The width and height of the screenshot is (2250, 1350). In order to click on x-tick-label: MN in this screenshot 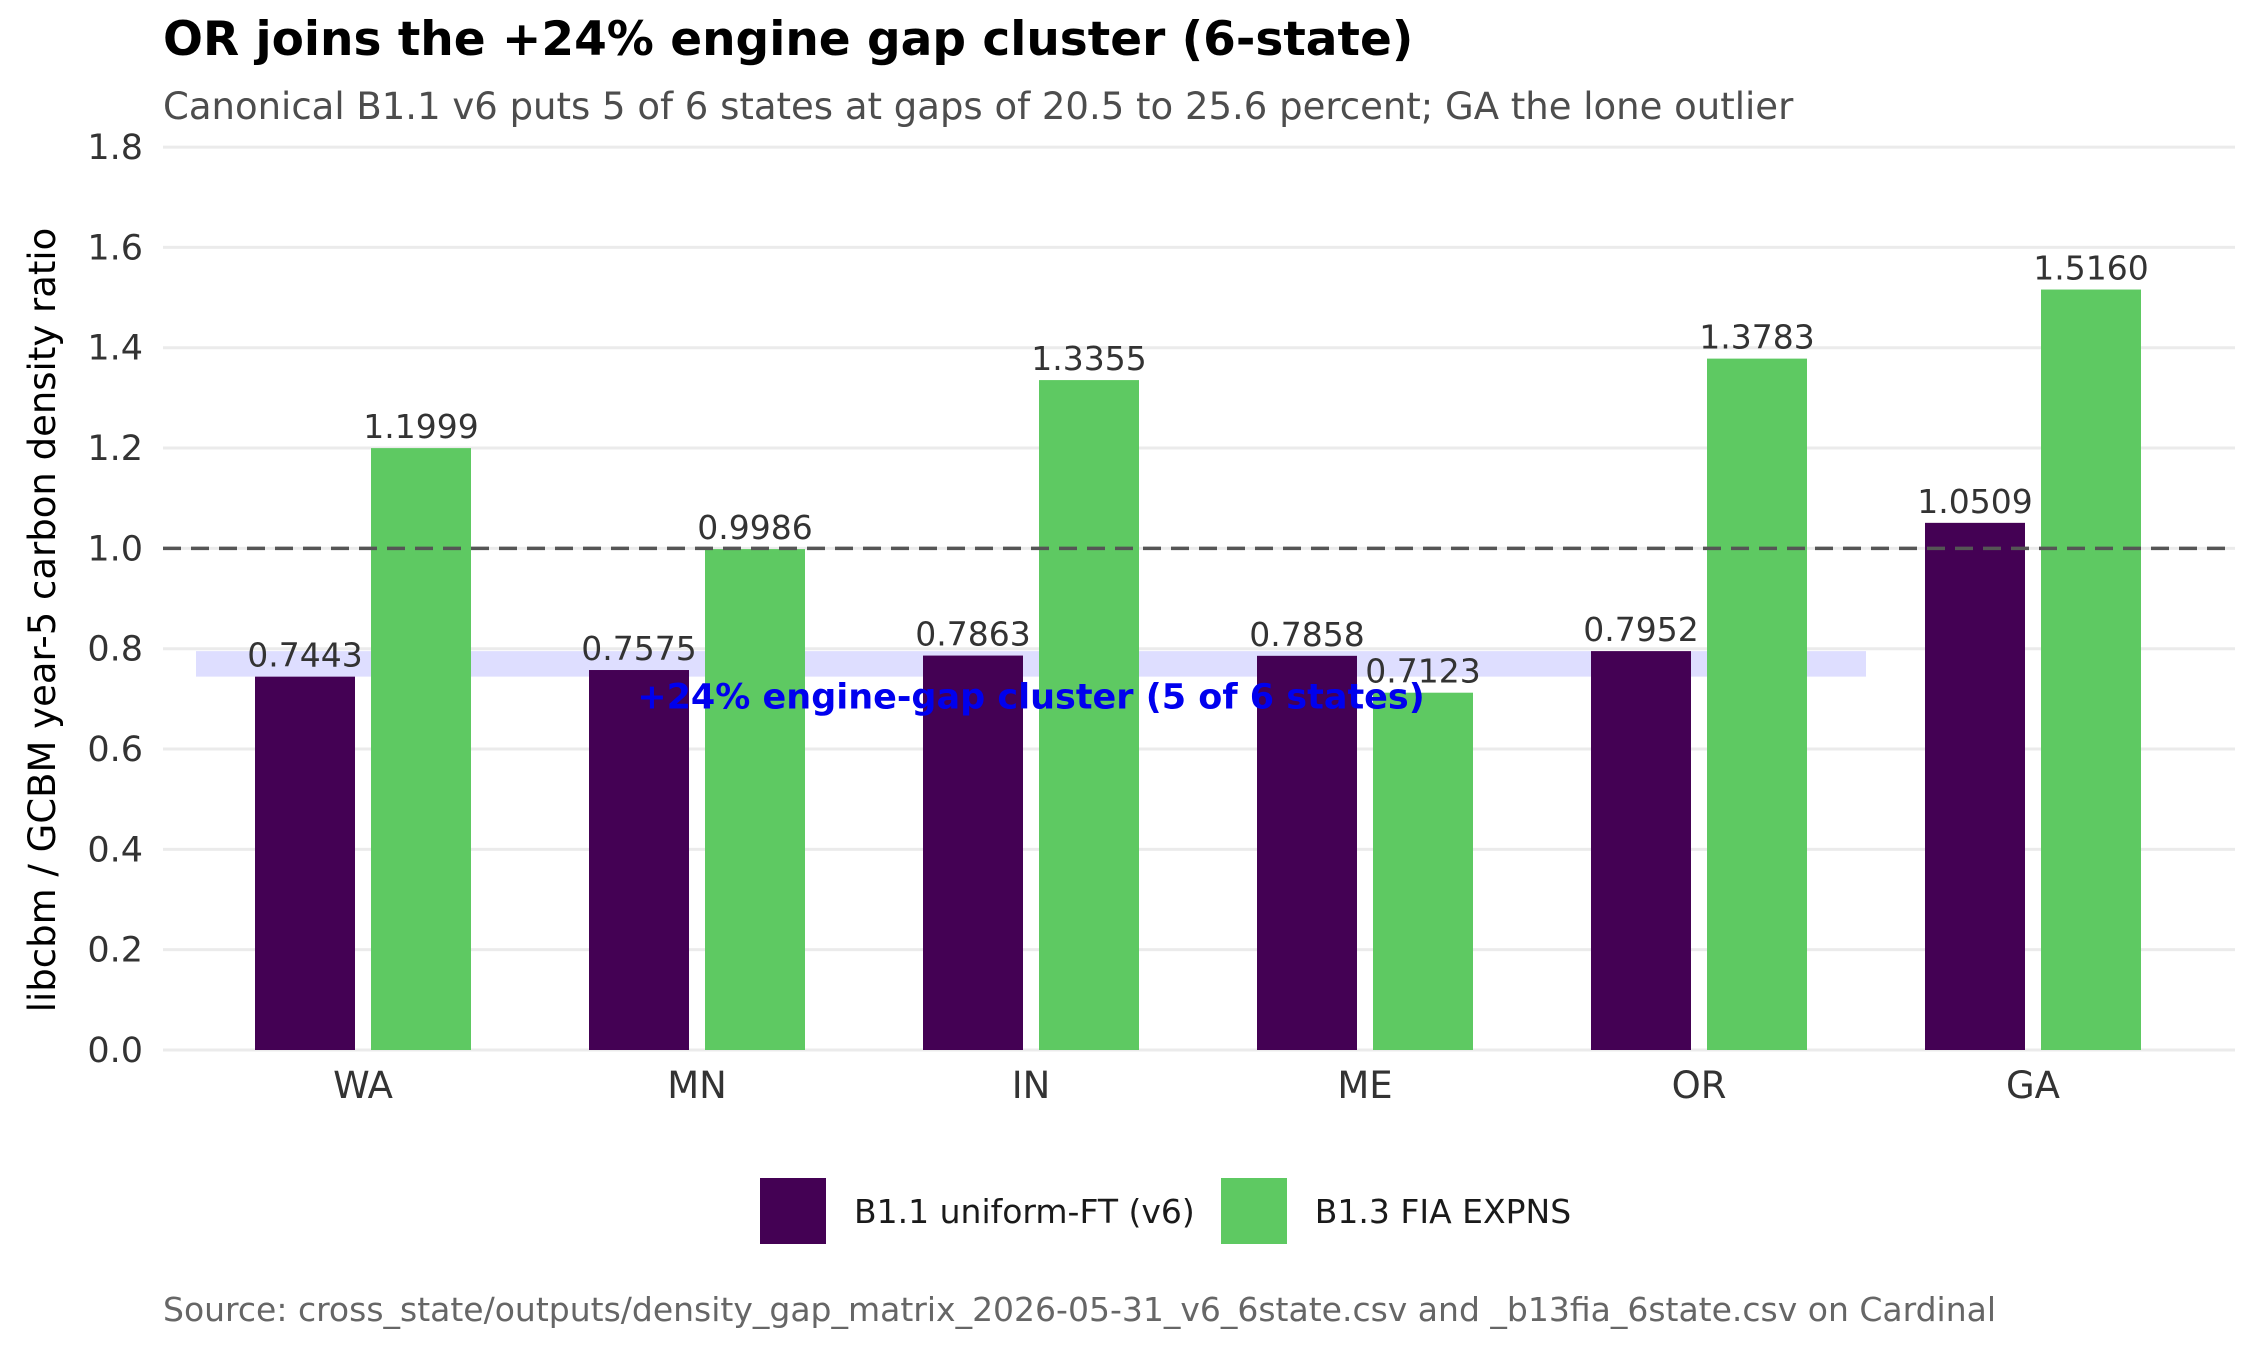, I will do `click(697, 1085)`.